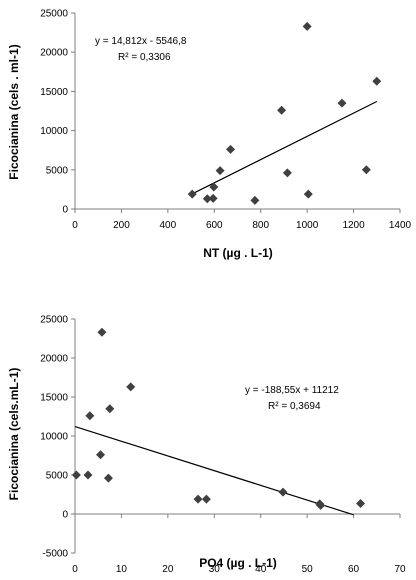  I want to click on x-tick-label: 70, so click(400, 569).